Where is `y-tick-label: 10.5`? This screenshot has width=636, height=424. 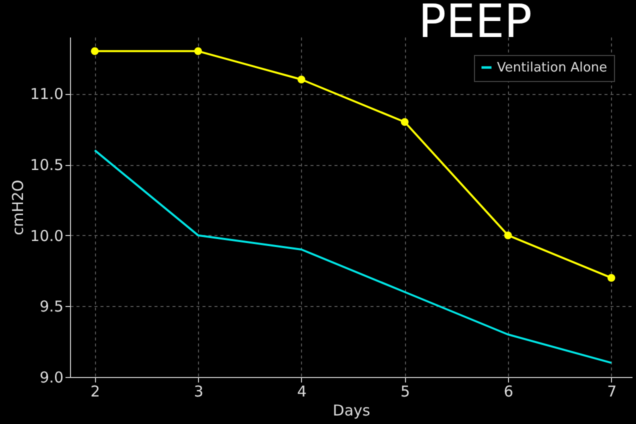
y-tick-label: 10.5 is located at coordinates (47, 165).